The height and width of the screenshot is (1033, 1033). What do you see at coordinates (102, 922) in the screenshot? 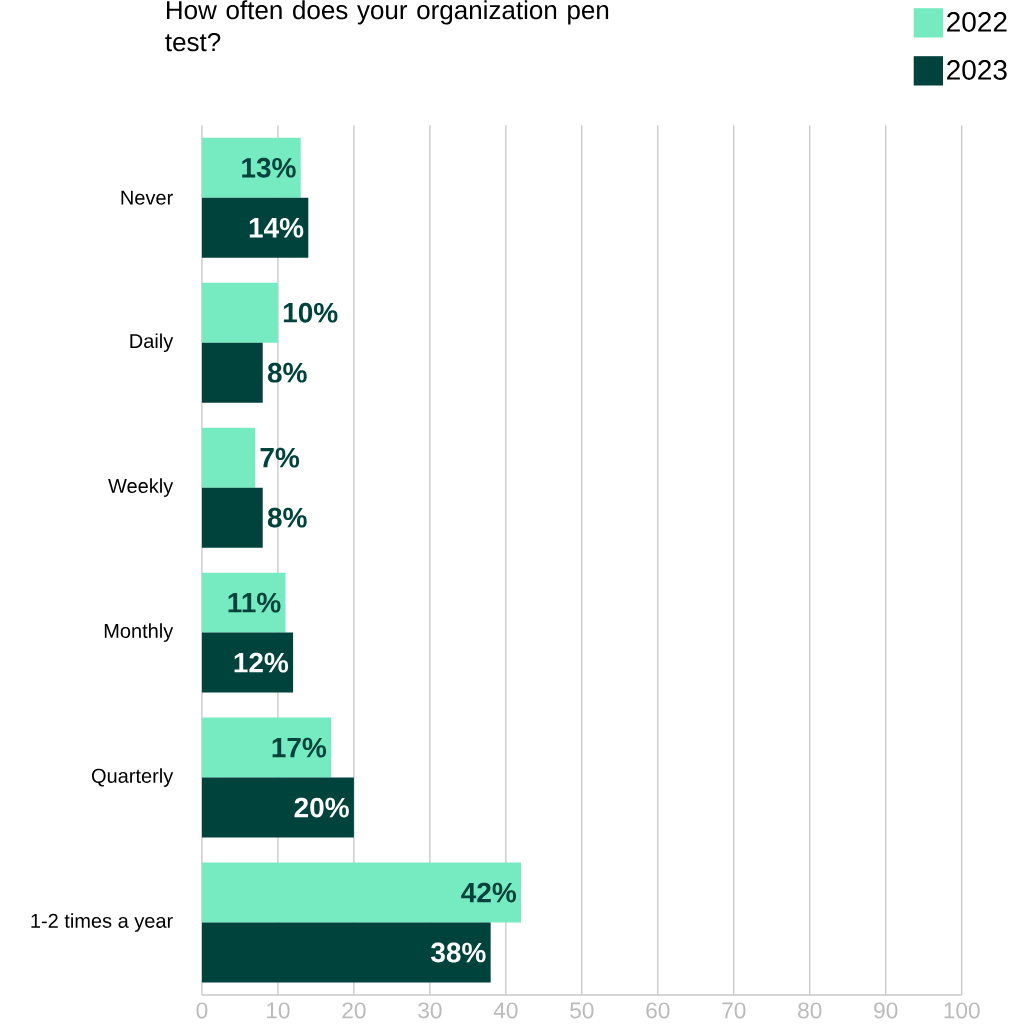
I see `y-tick-label: 1-2 times a year` at bounding box center [102, 922].